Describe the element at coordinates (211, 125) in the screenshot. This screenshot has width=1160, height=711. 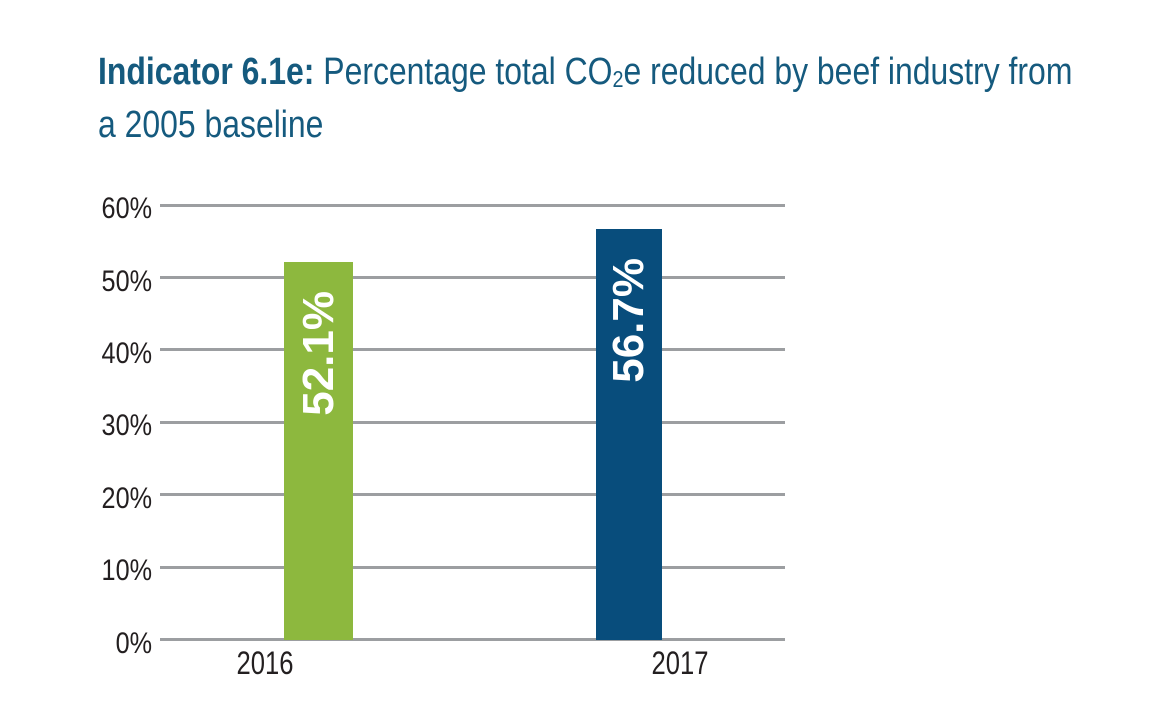
I see `chart-title-line2: a 2005 baseline` at that location.